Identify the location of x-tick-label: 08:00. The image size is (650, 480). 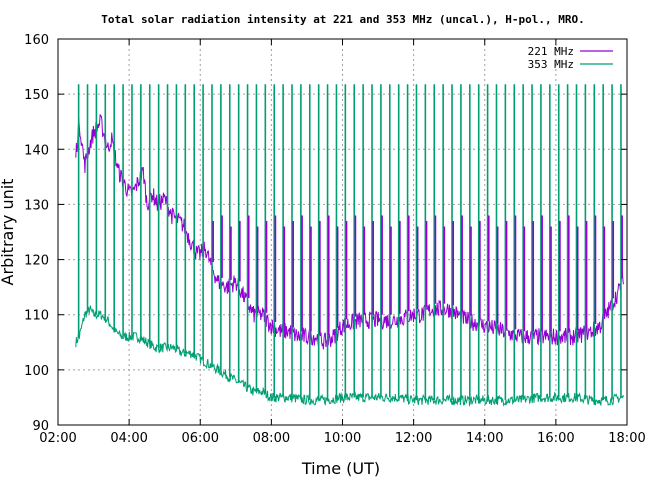
(271, 438).